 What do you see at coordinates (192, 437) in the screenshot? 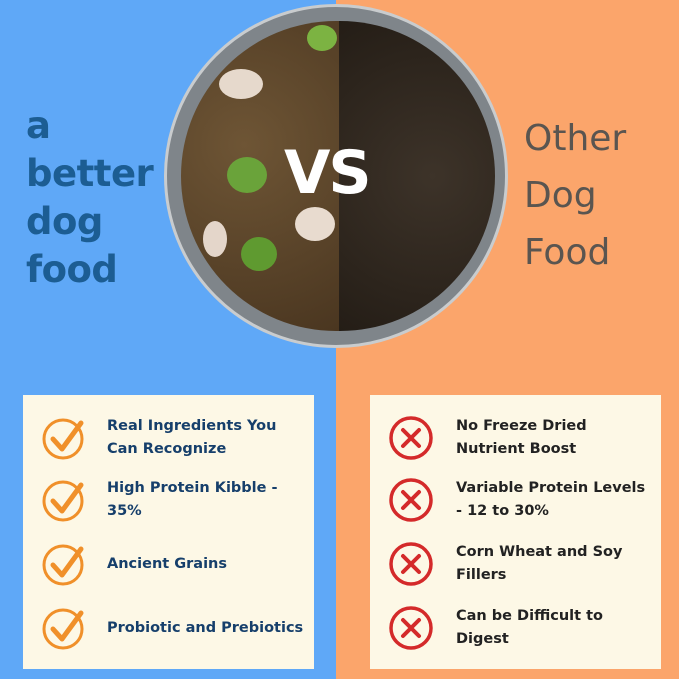
I see `pro-text: Real Ingredients You Can Recognize` at bounding box center [192, 437].